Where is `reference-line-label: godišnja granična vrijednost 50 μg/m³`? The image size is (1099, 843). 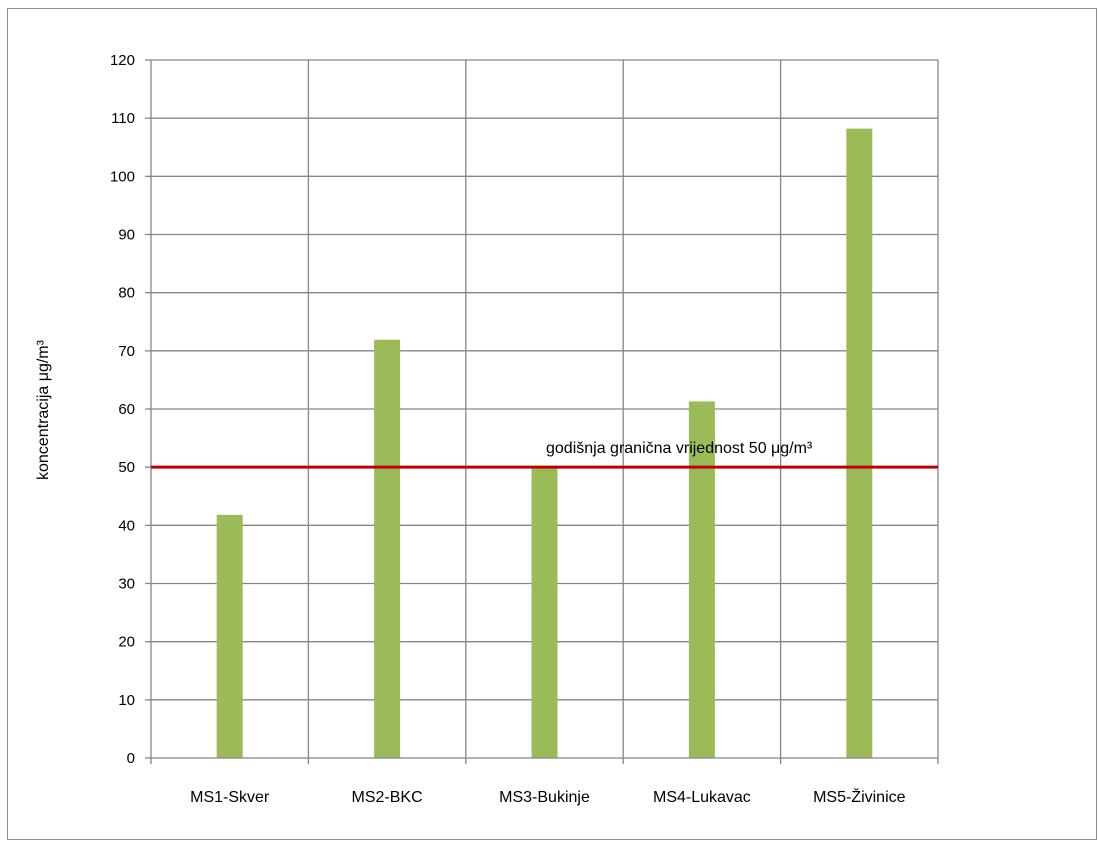
reference-line-label: godišnja granična vrijednost 50 μg/m³ is located at coordinates (679, 448).